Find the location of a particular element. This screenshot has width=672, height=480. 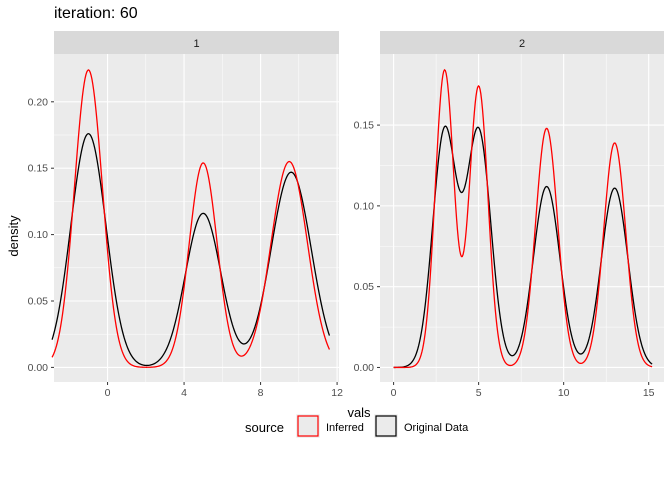

x-tick-label: 4 is located at coordinates (184, 393).